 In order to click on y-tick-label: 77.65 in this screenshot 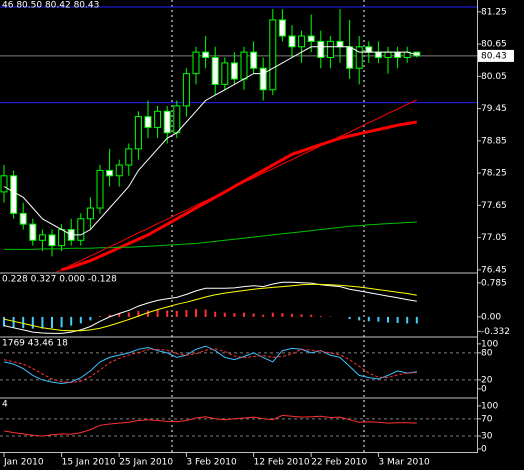, I will do `click(494, 206)`.